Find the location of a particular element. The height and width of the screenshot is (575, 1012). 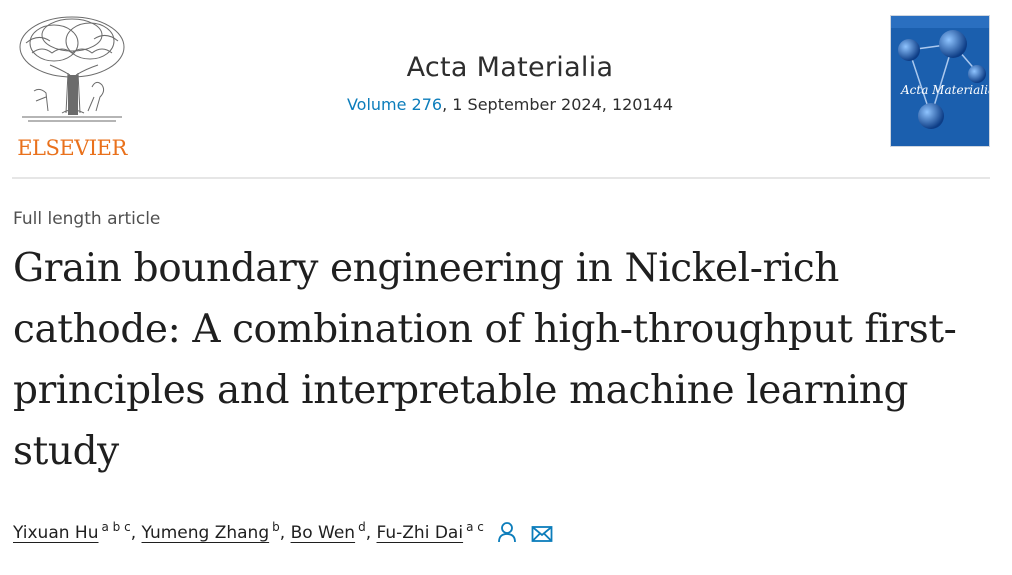

issue-info: , 1 September 2024, 120144 is located at coordinates (558, 104).